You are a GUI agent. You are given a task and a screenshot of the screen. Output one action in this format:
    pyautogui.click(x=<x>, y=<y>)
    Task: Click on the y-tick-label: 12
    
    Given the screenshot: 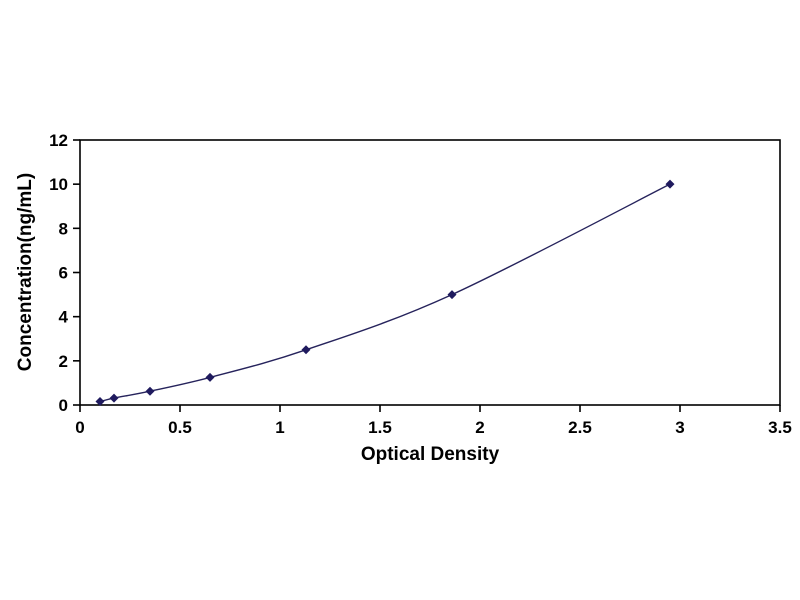 What is the action you would take?
    pyautogui.click(x=58, y=140)
    